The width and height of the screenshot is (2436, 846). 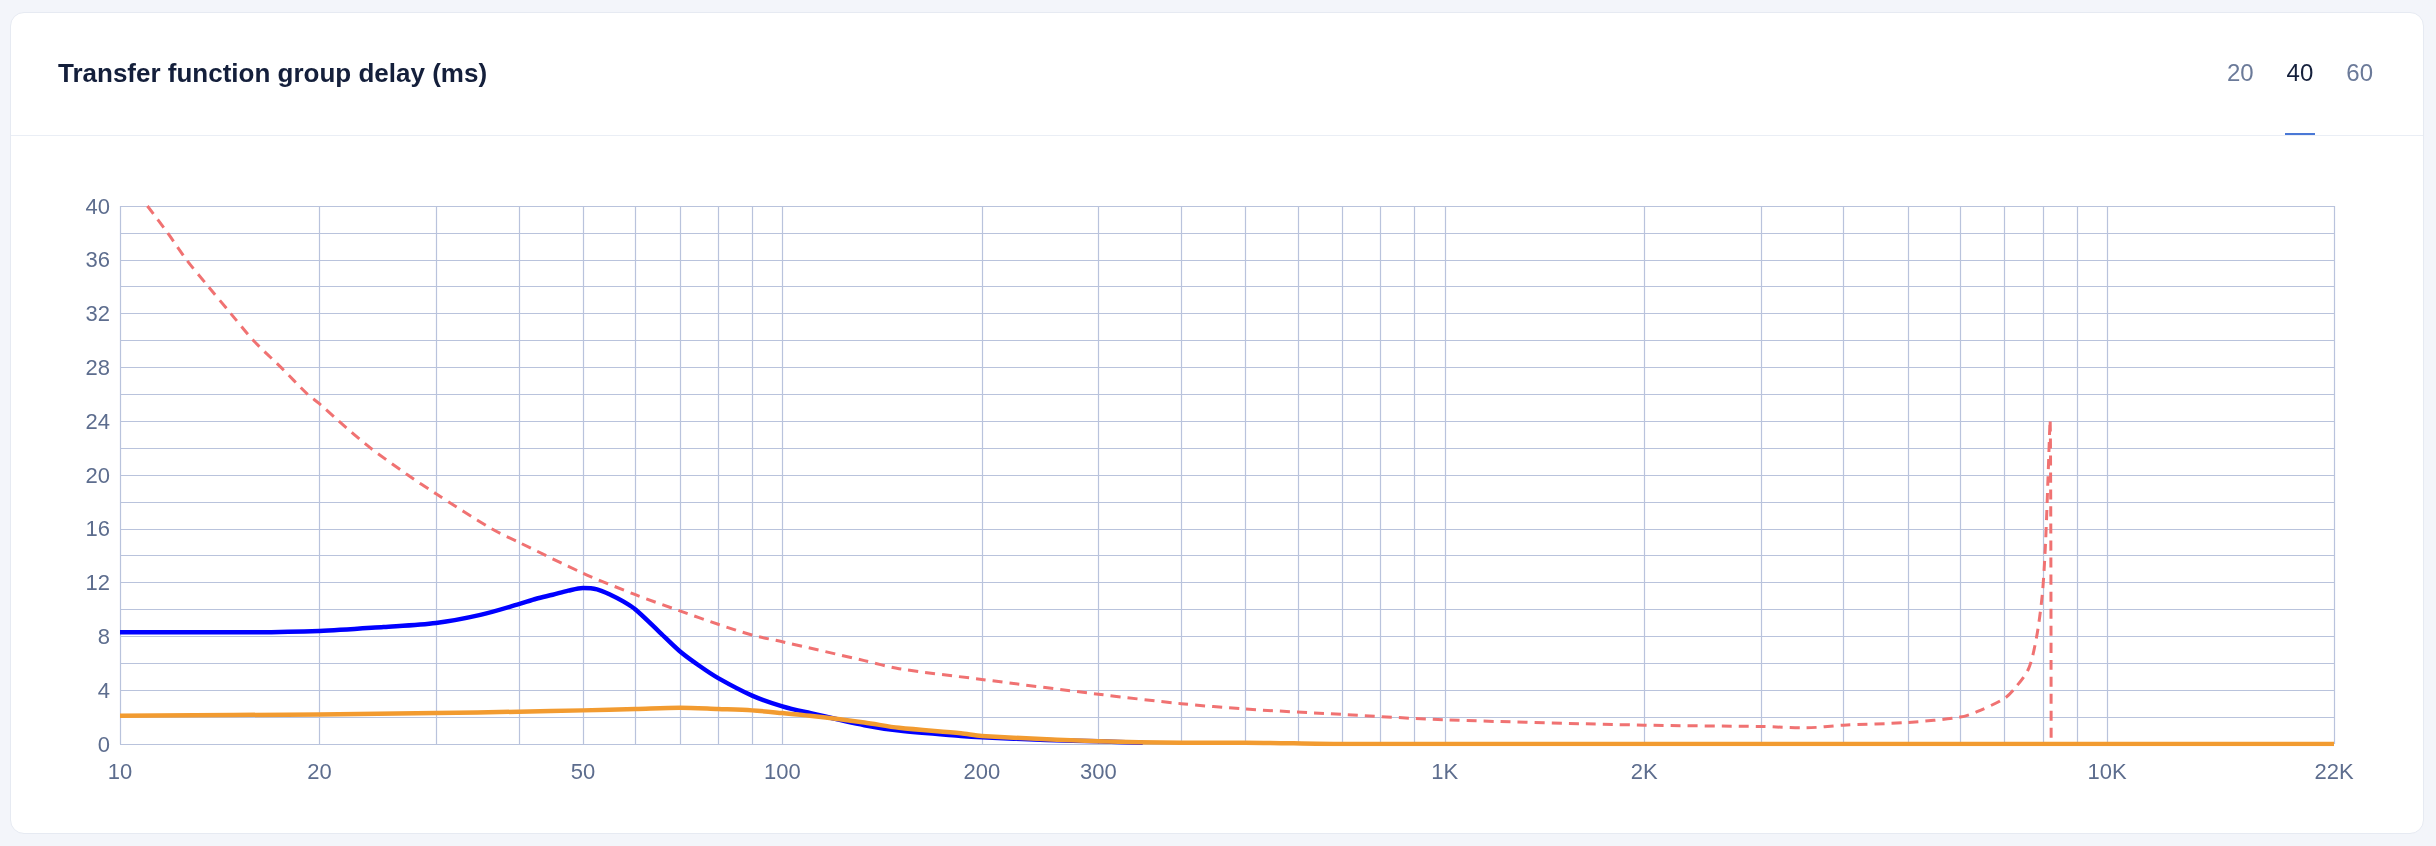 What do you see at coordinates (97, 529) in the screenshot?
I see `y-tick-label: 16` at bounding box center [97, 529].